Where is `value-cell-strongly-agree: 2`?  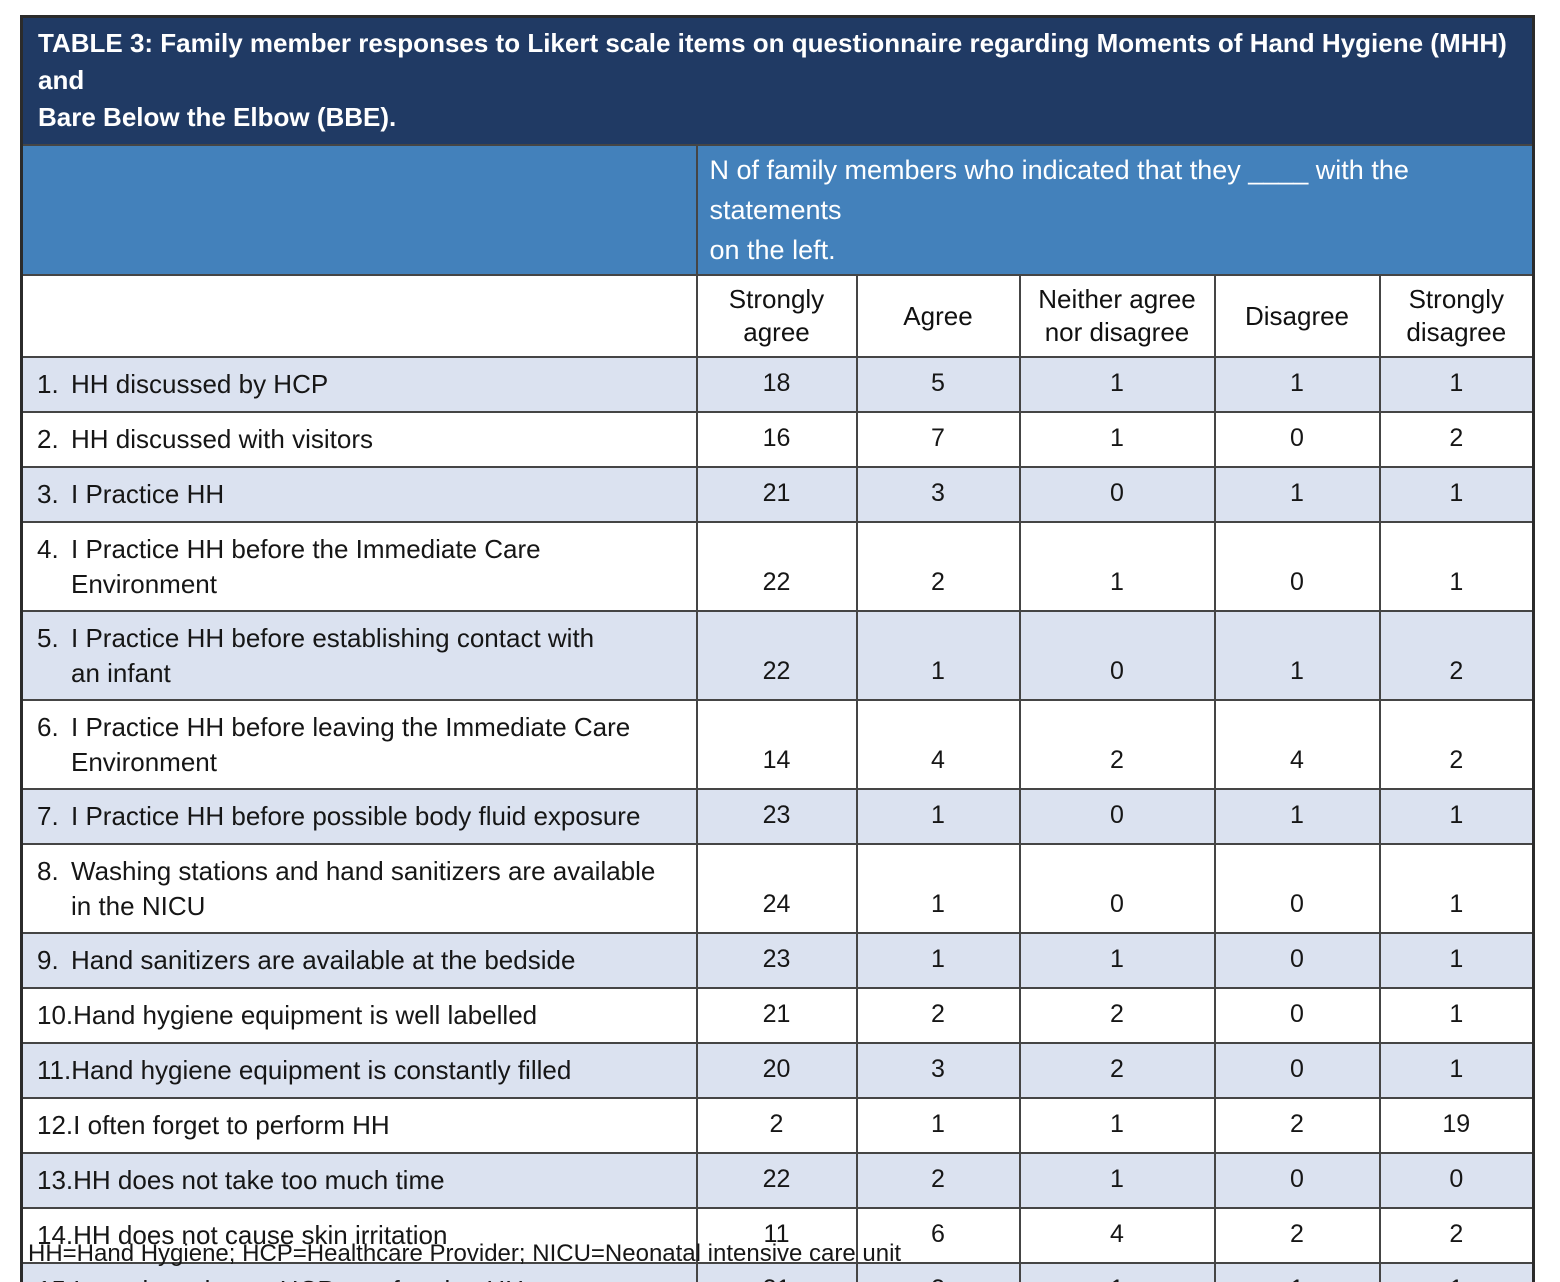 value-cell-strongly-agree: 2 is located at coordinates (776, 1125).